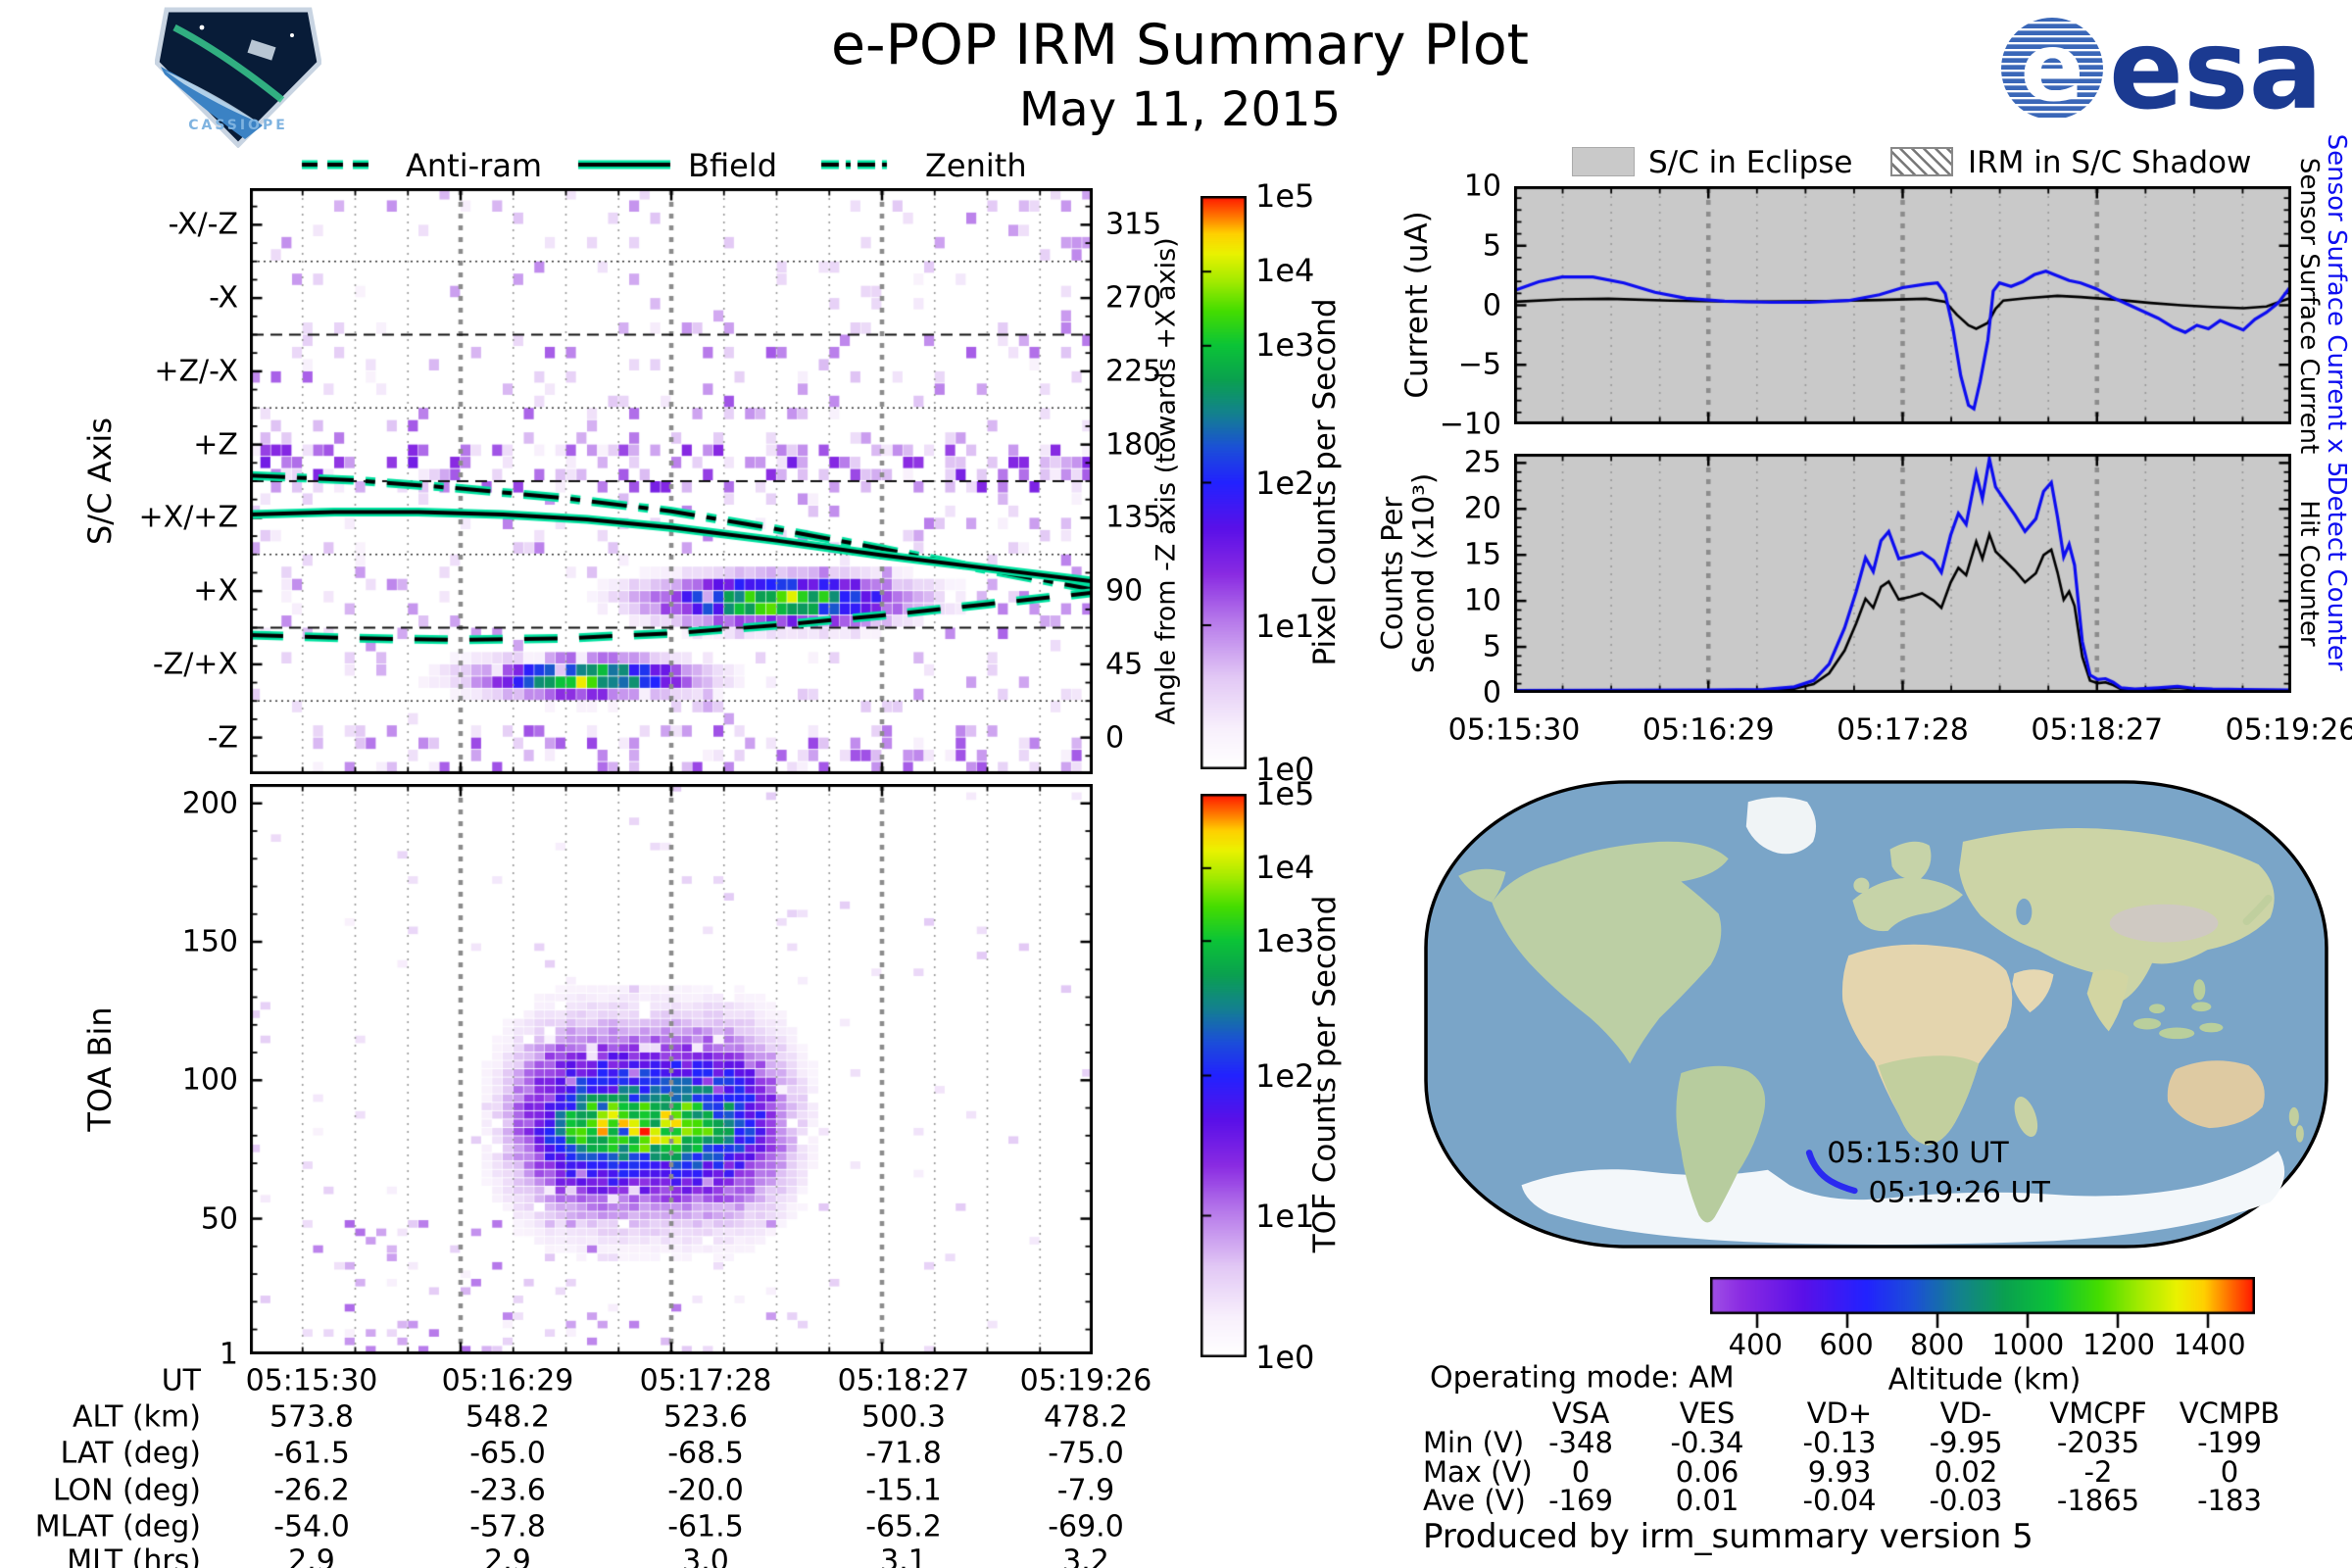 The height and width of the screenshot is (1568, 2352). I want to click on geo-value: -7.9, so click(1085, 1490).